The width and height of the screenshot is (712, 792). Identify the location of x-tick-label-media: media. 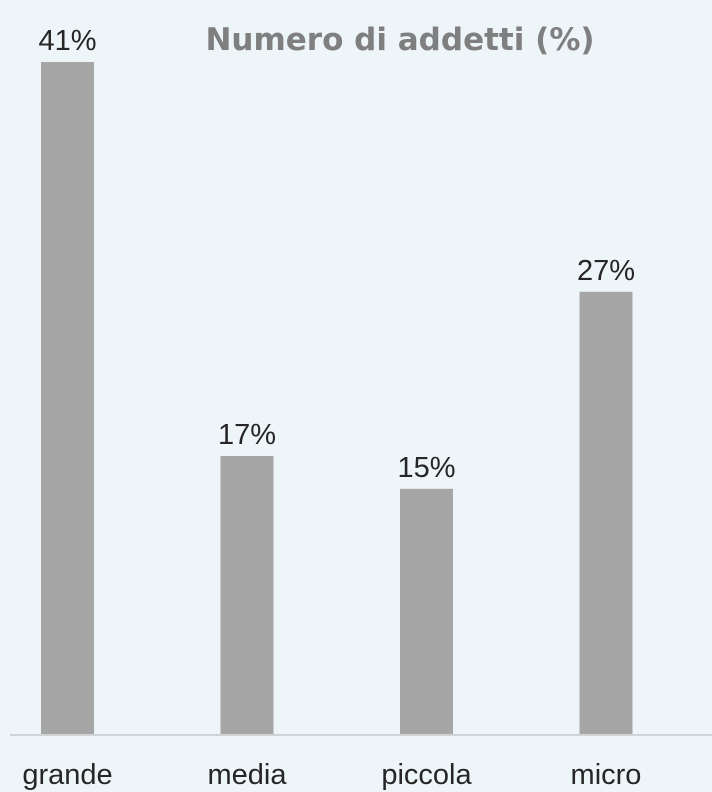
(248, 775).